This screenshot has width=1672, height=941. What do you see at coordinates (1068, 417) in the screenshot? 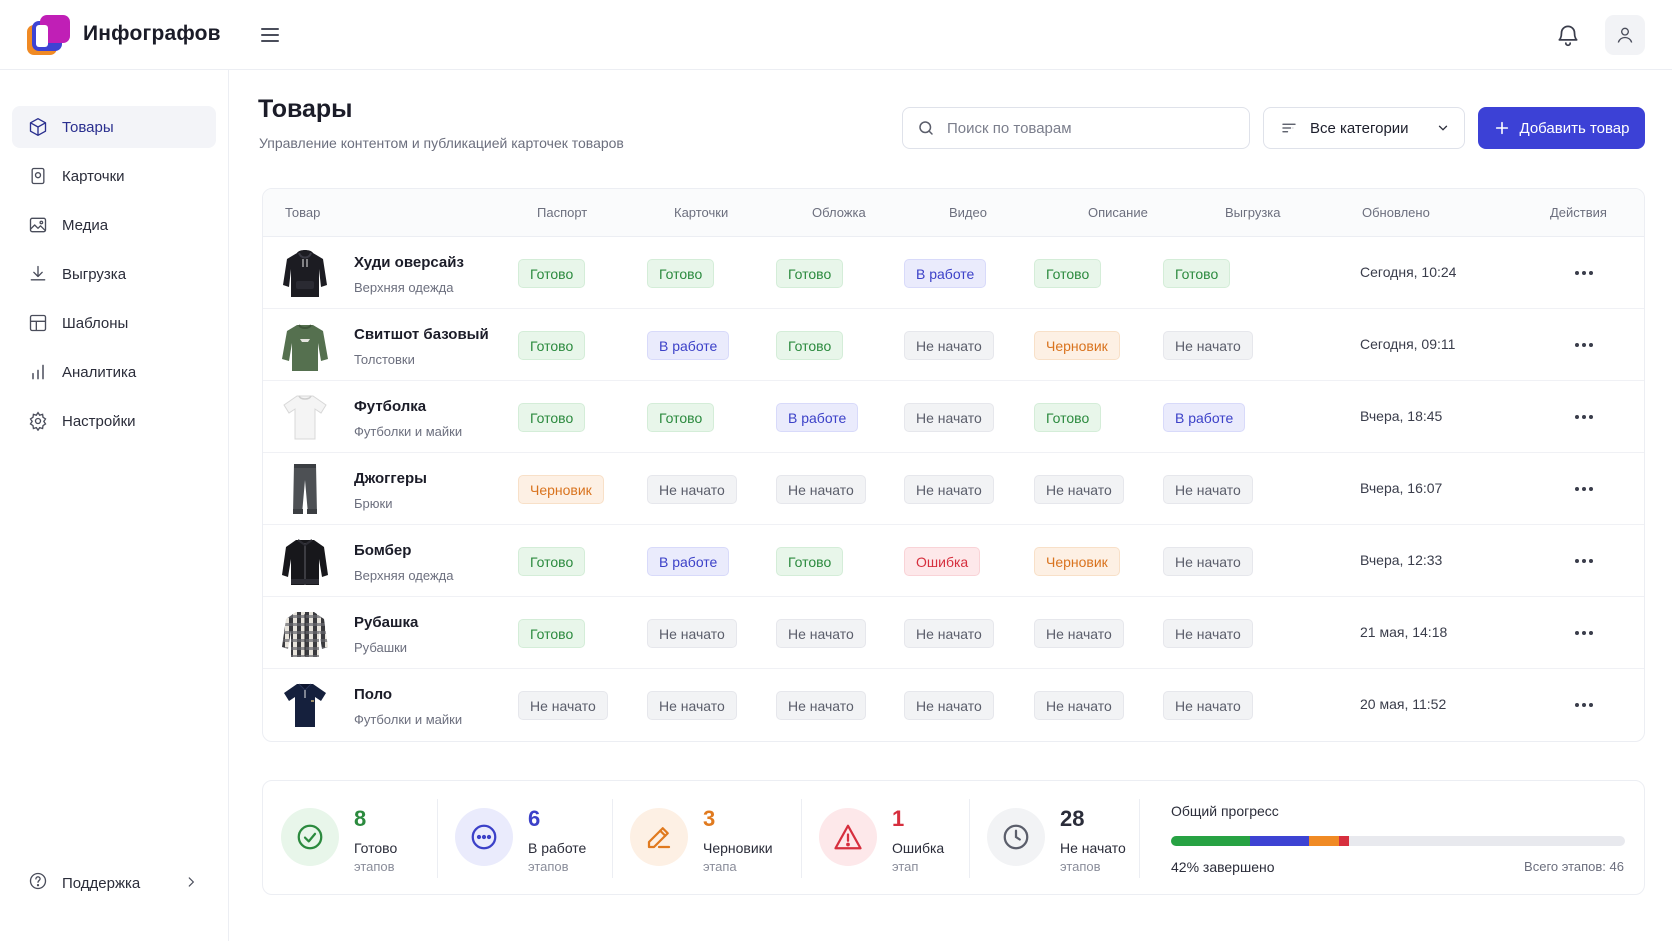
I see `status-badge-description: Готово` at bounding box center [1068, 417].